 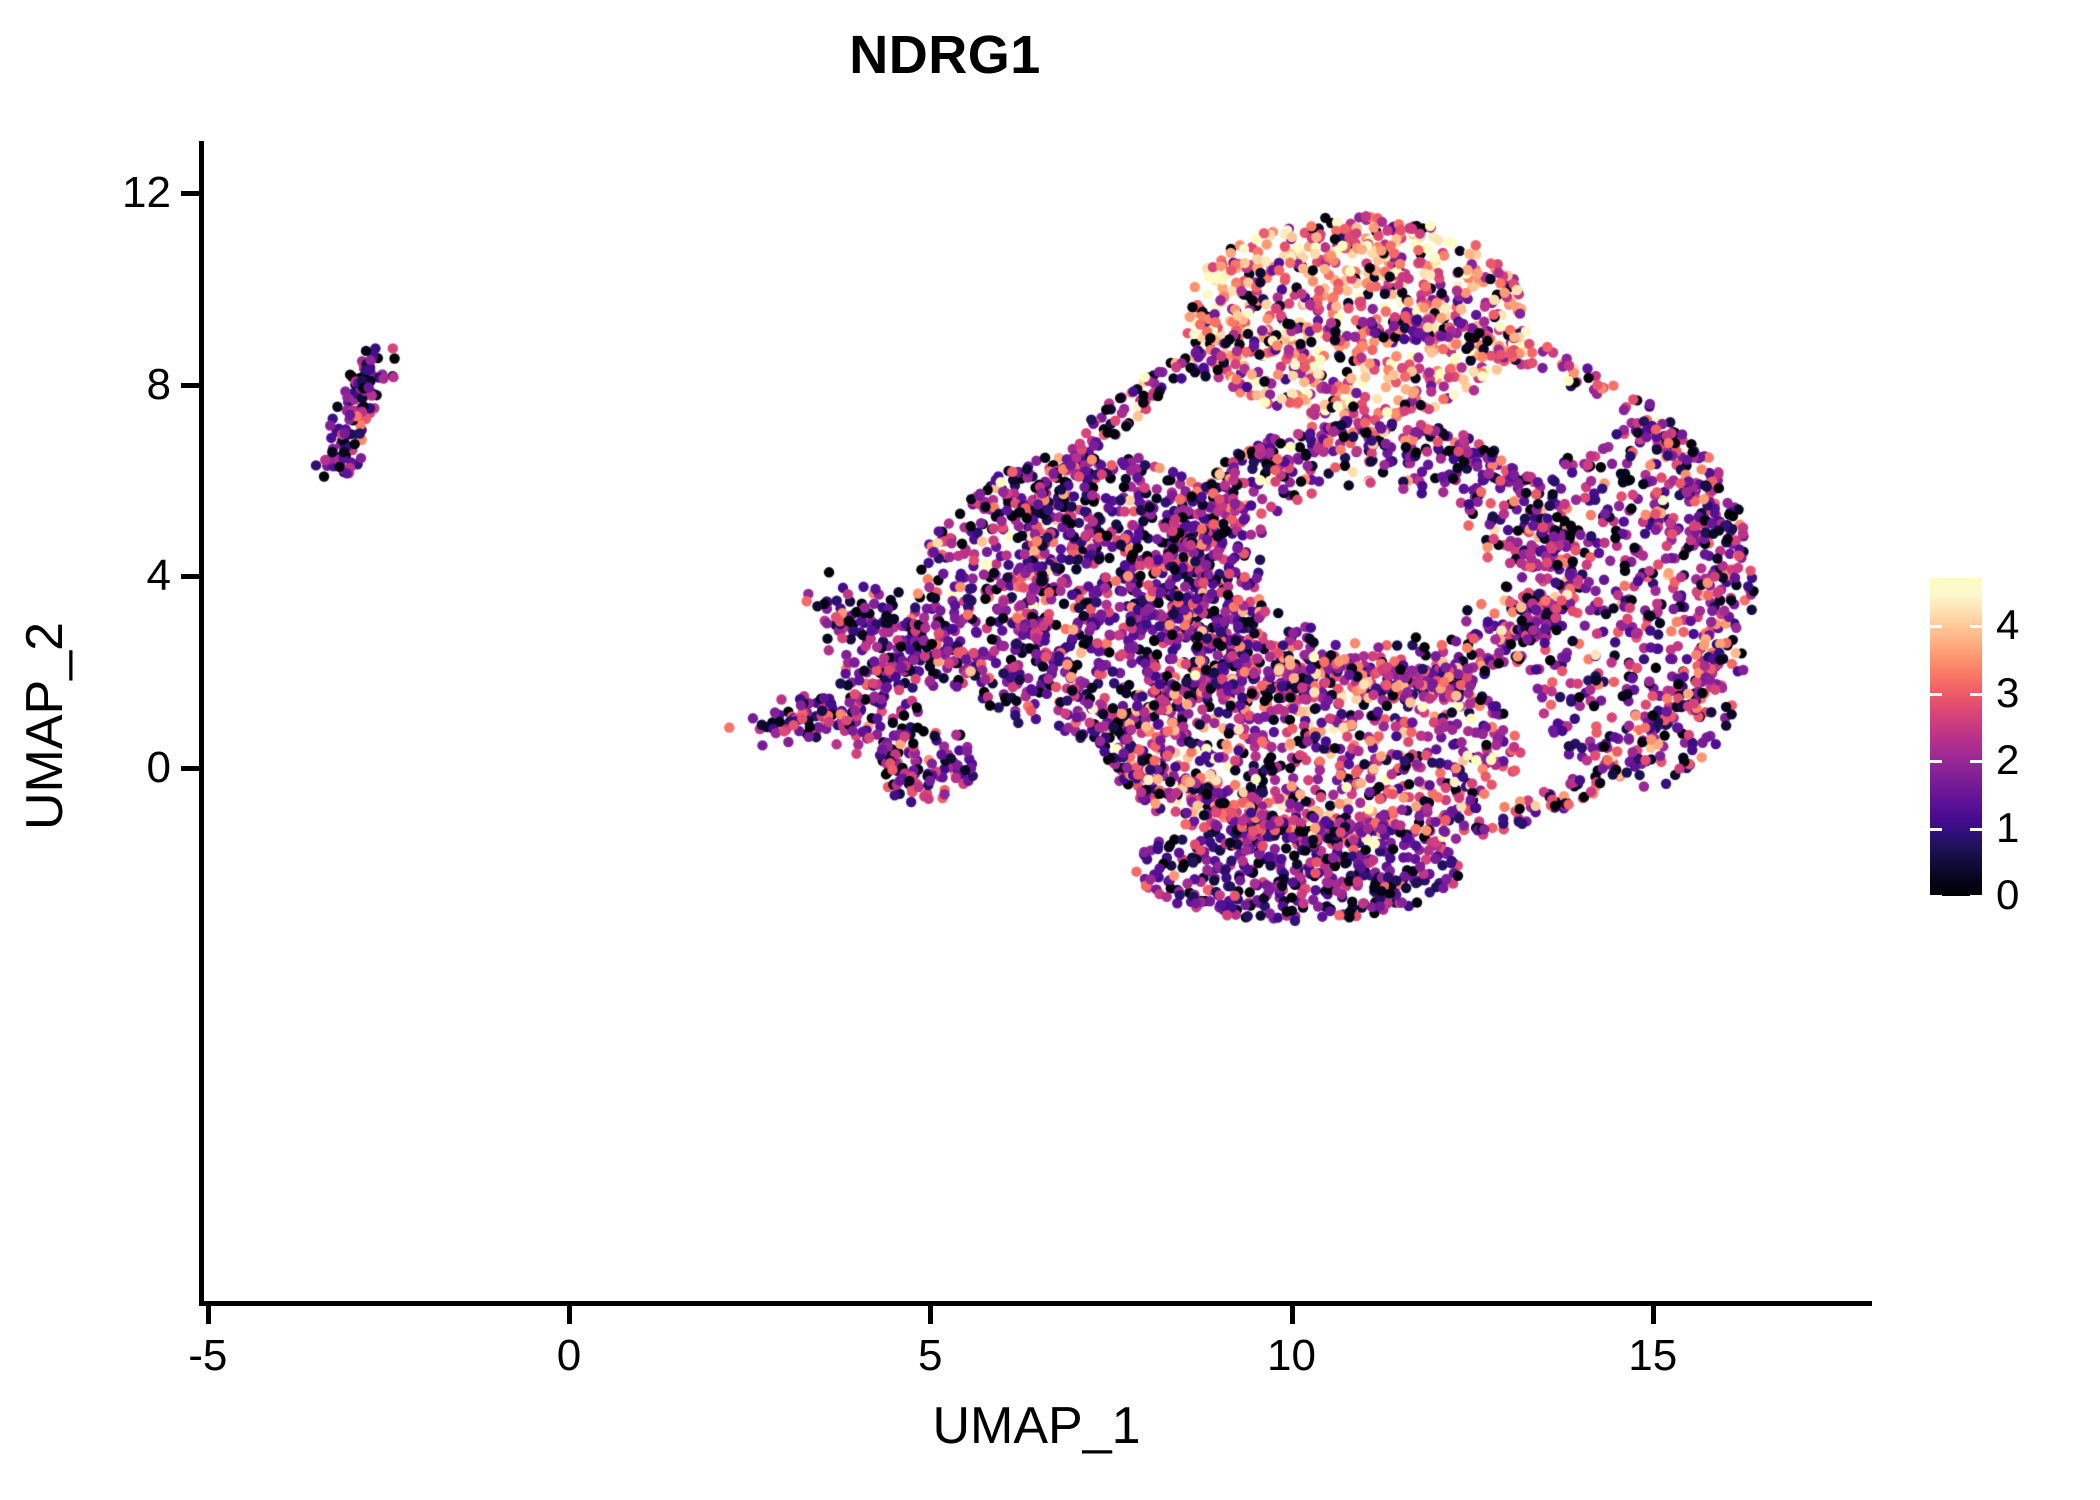 What do you see at coordinates (146, 193) in the screenshot?
I see `y-tick-label: 12` at bounding box center [146, 193].